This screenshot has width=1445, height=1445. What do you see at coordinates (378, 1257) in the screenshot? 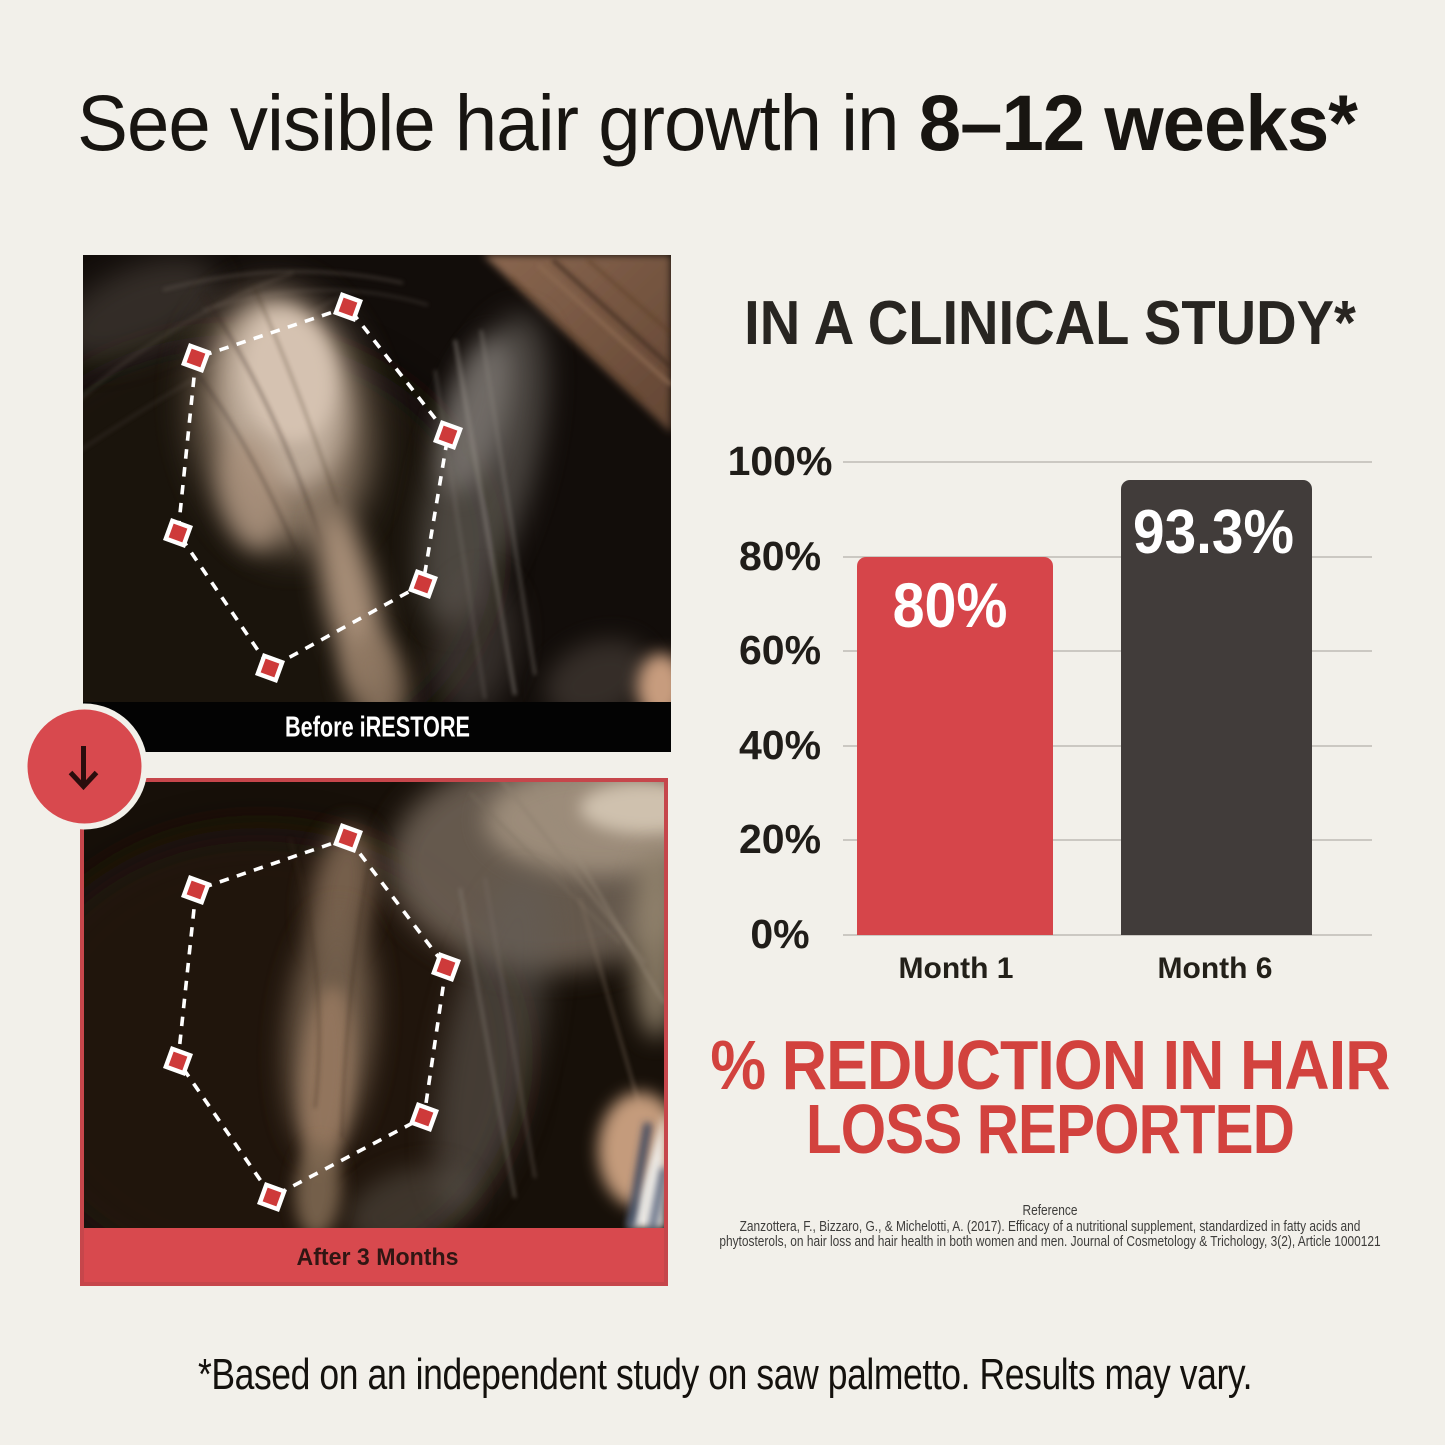
I see `svg-text: After 3 Months` at bounding box center [378, 1257].